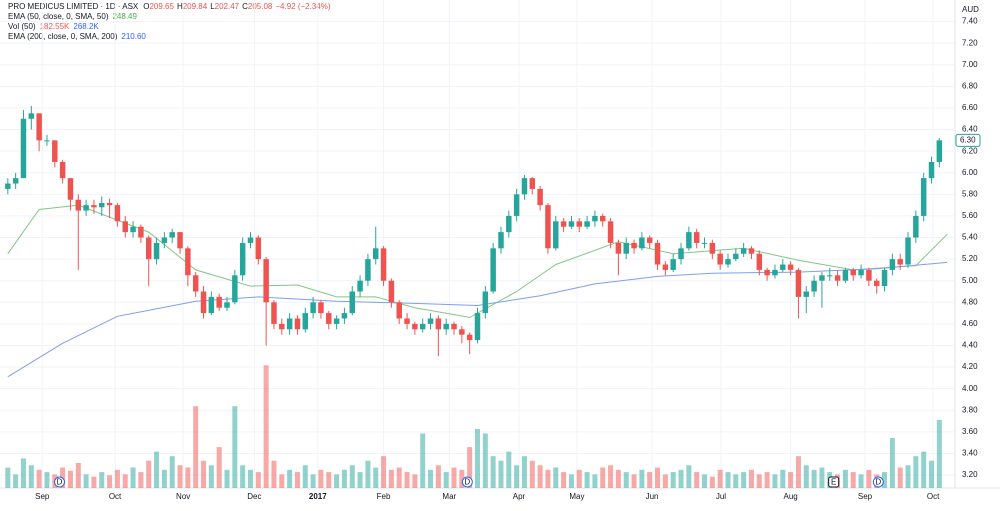 This screenshot has width=1000, height=511. I want to click on x-tick-label: Oct, so click(933, 496).